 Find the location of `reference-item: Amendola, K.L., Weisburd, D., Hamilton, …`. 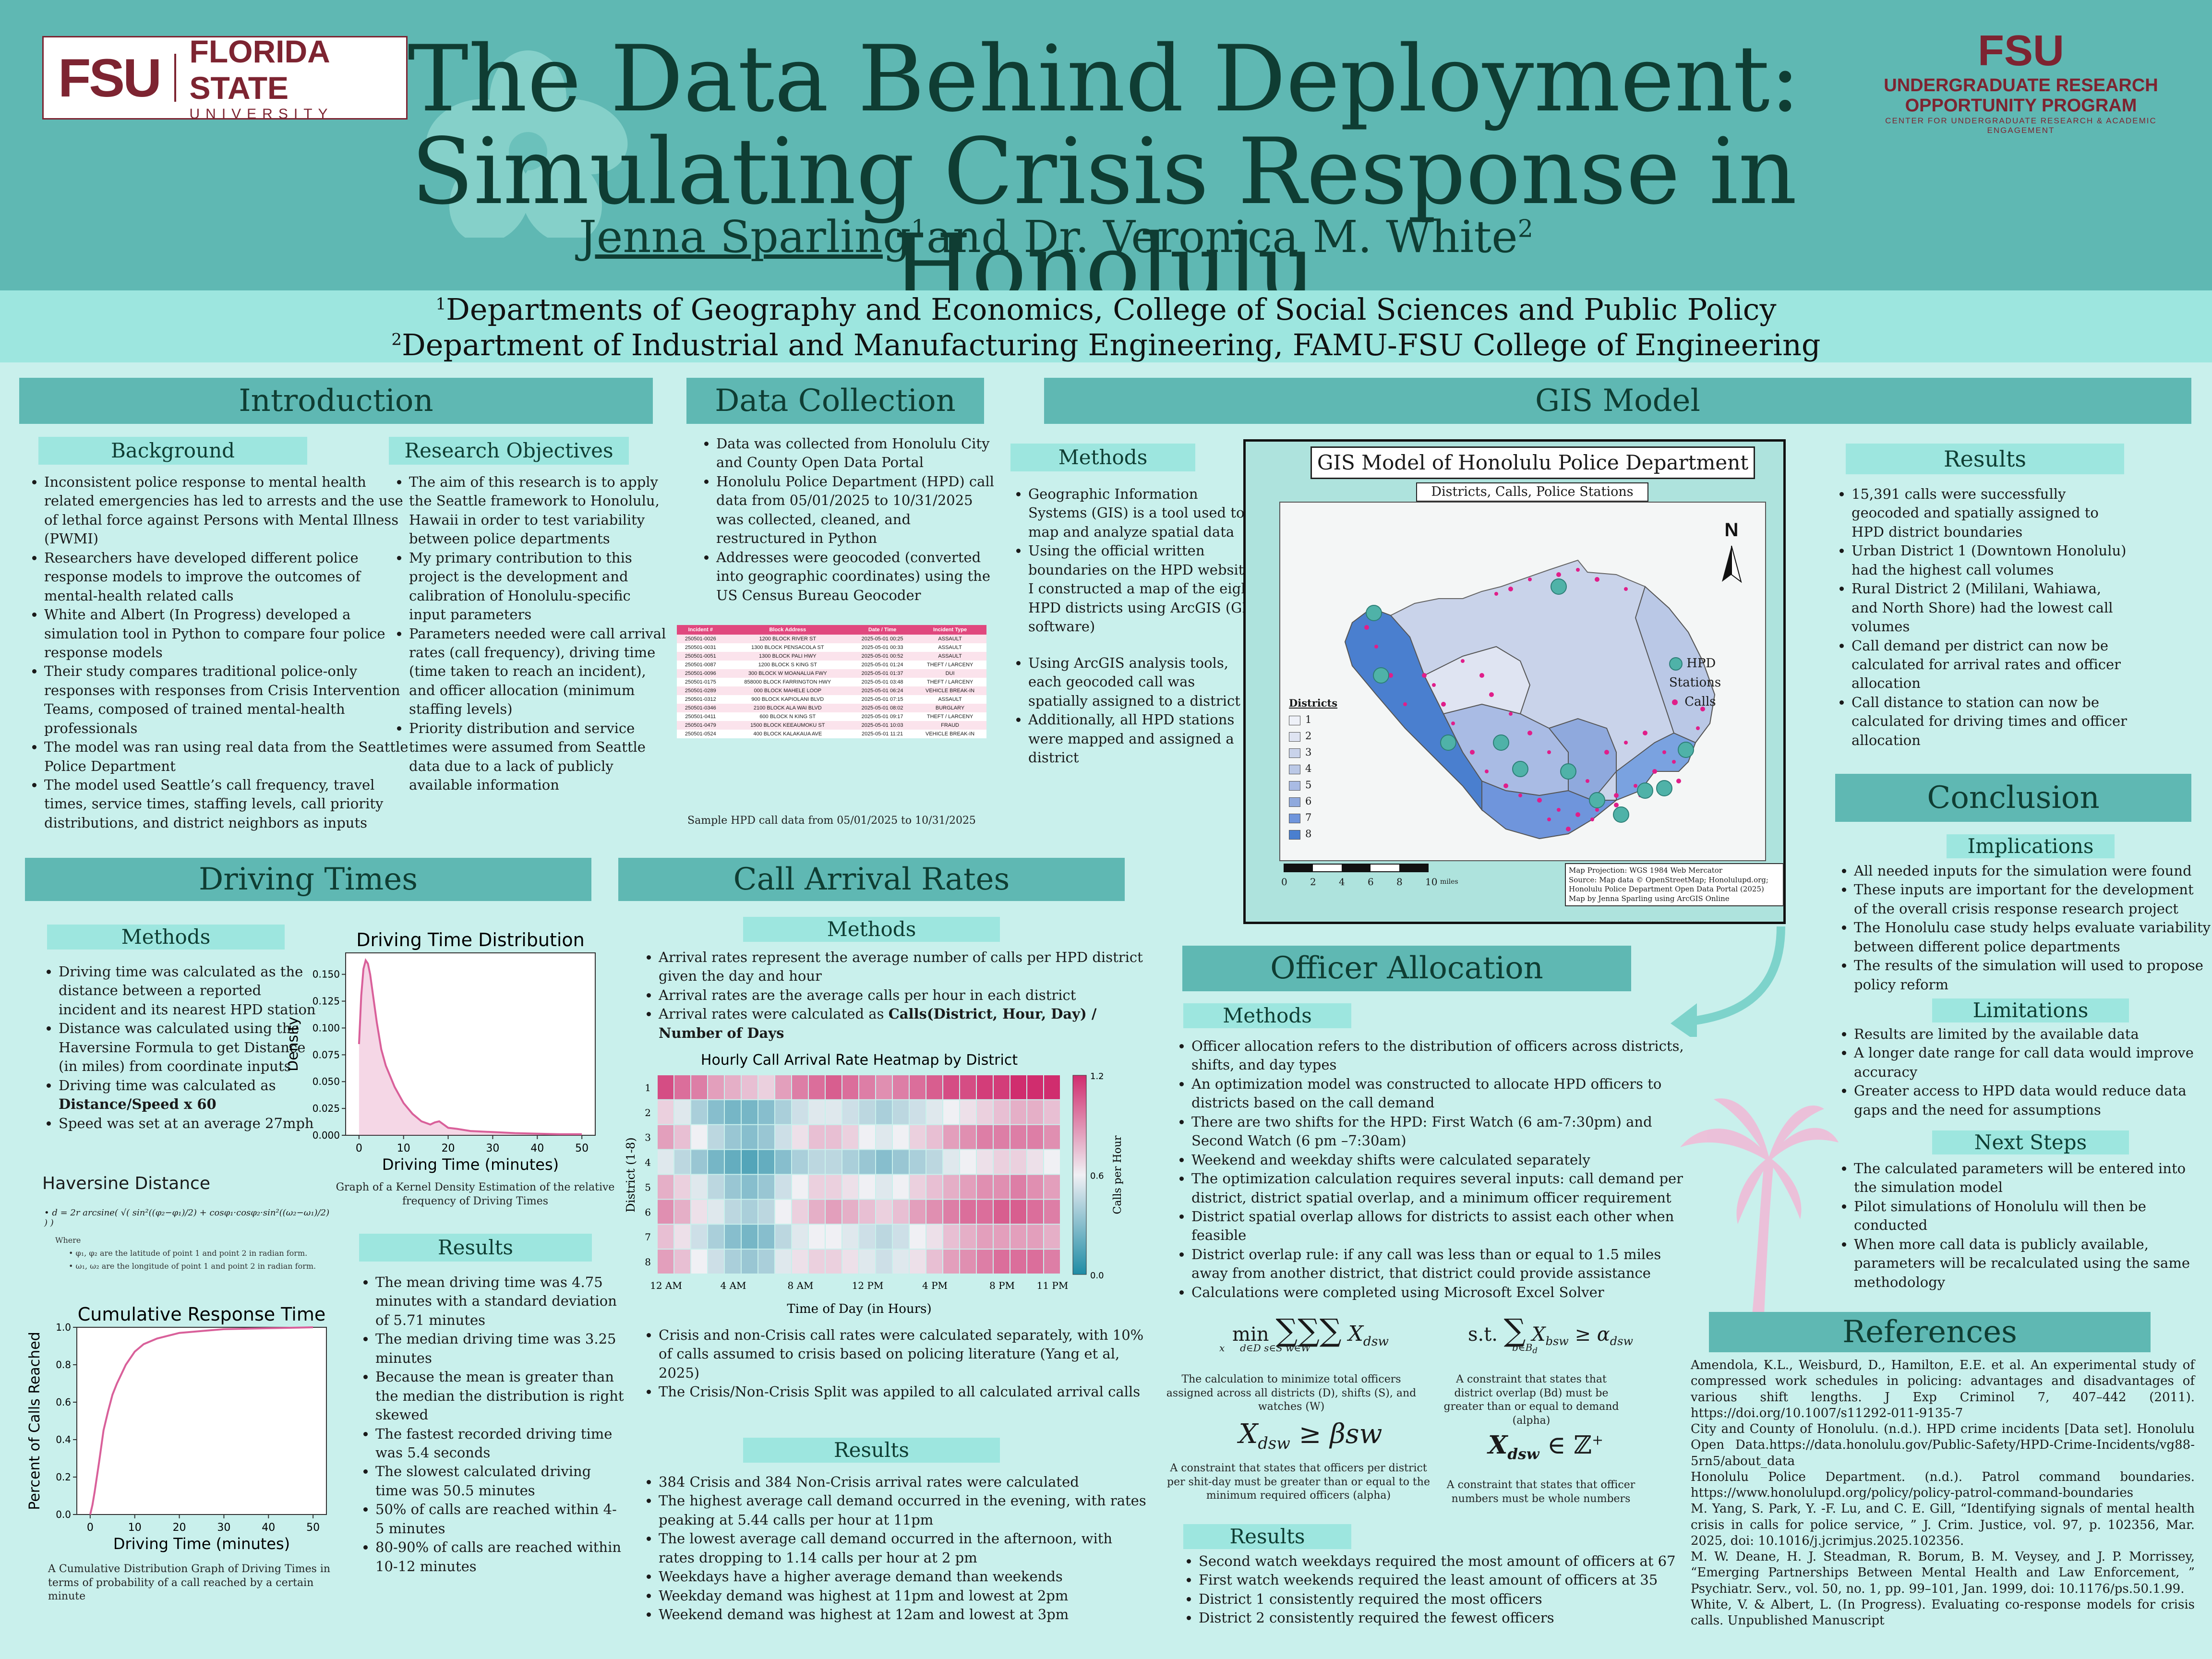

reference-item: Amendola, K.L., Weisburd, D., Hamilton, … is located at coordinates (1943, 1389).